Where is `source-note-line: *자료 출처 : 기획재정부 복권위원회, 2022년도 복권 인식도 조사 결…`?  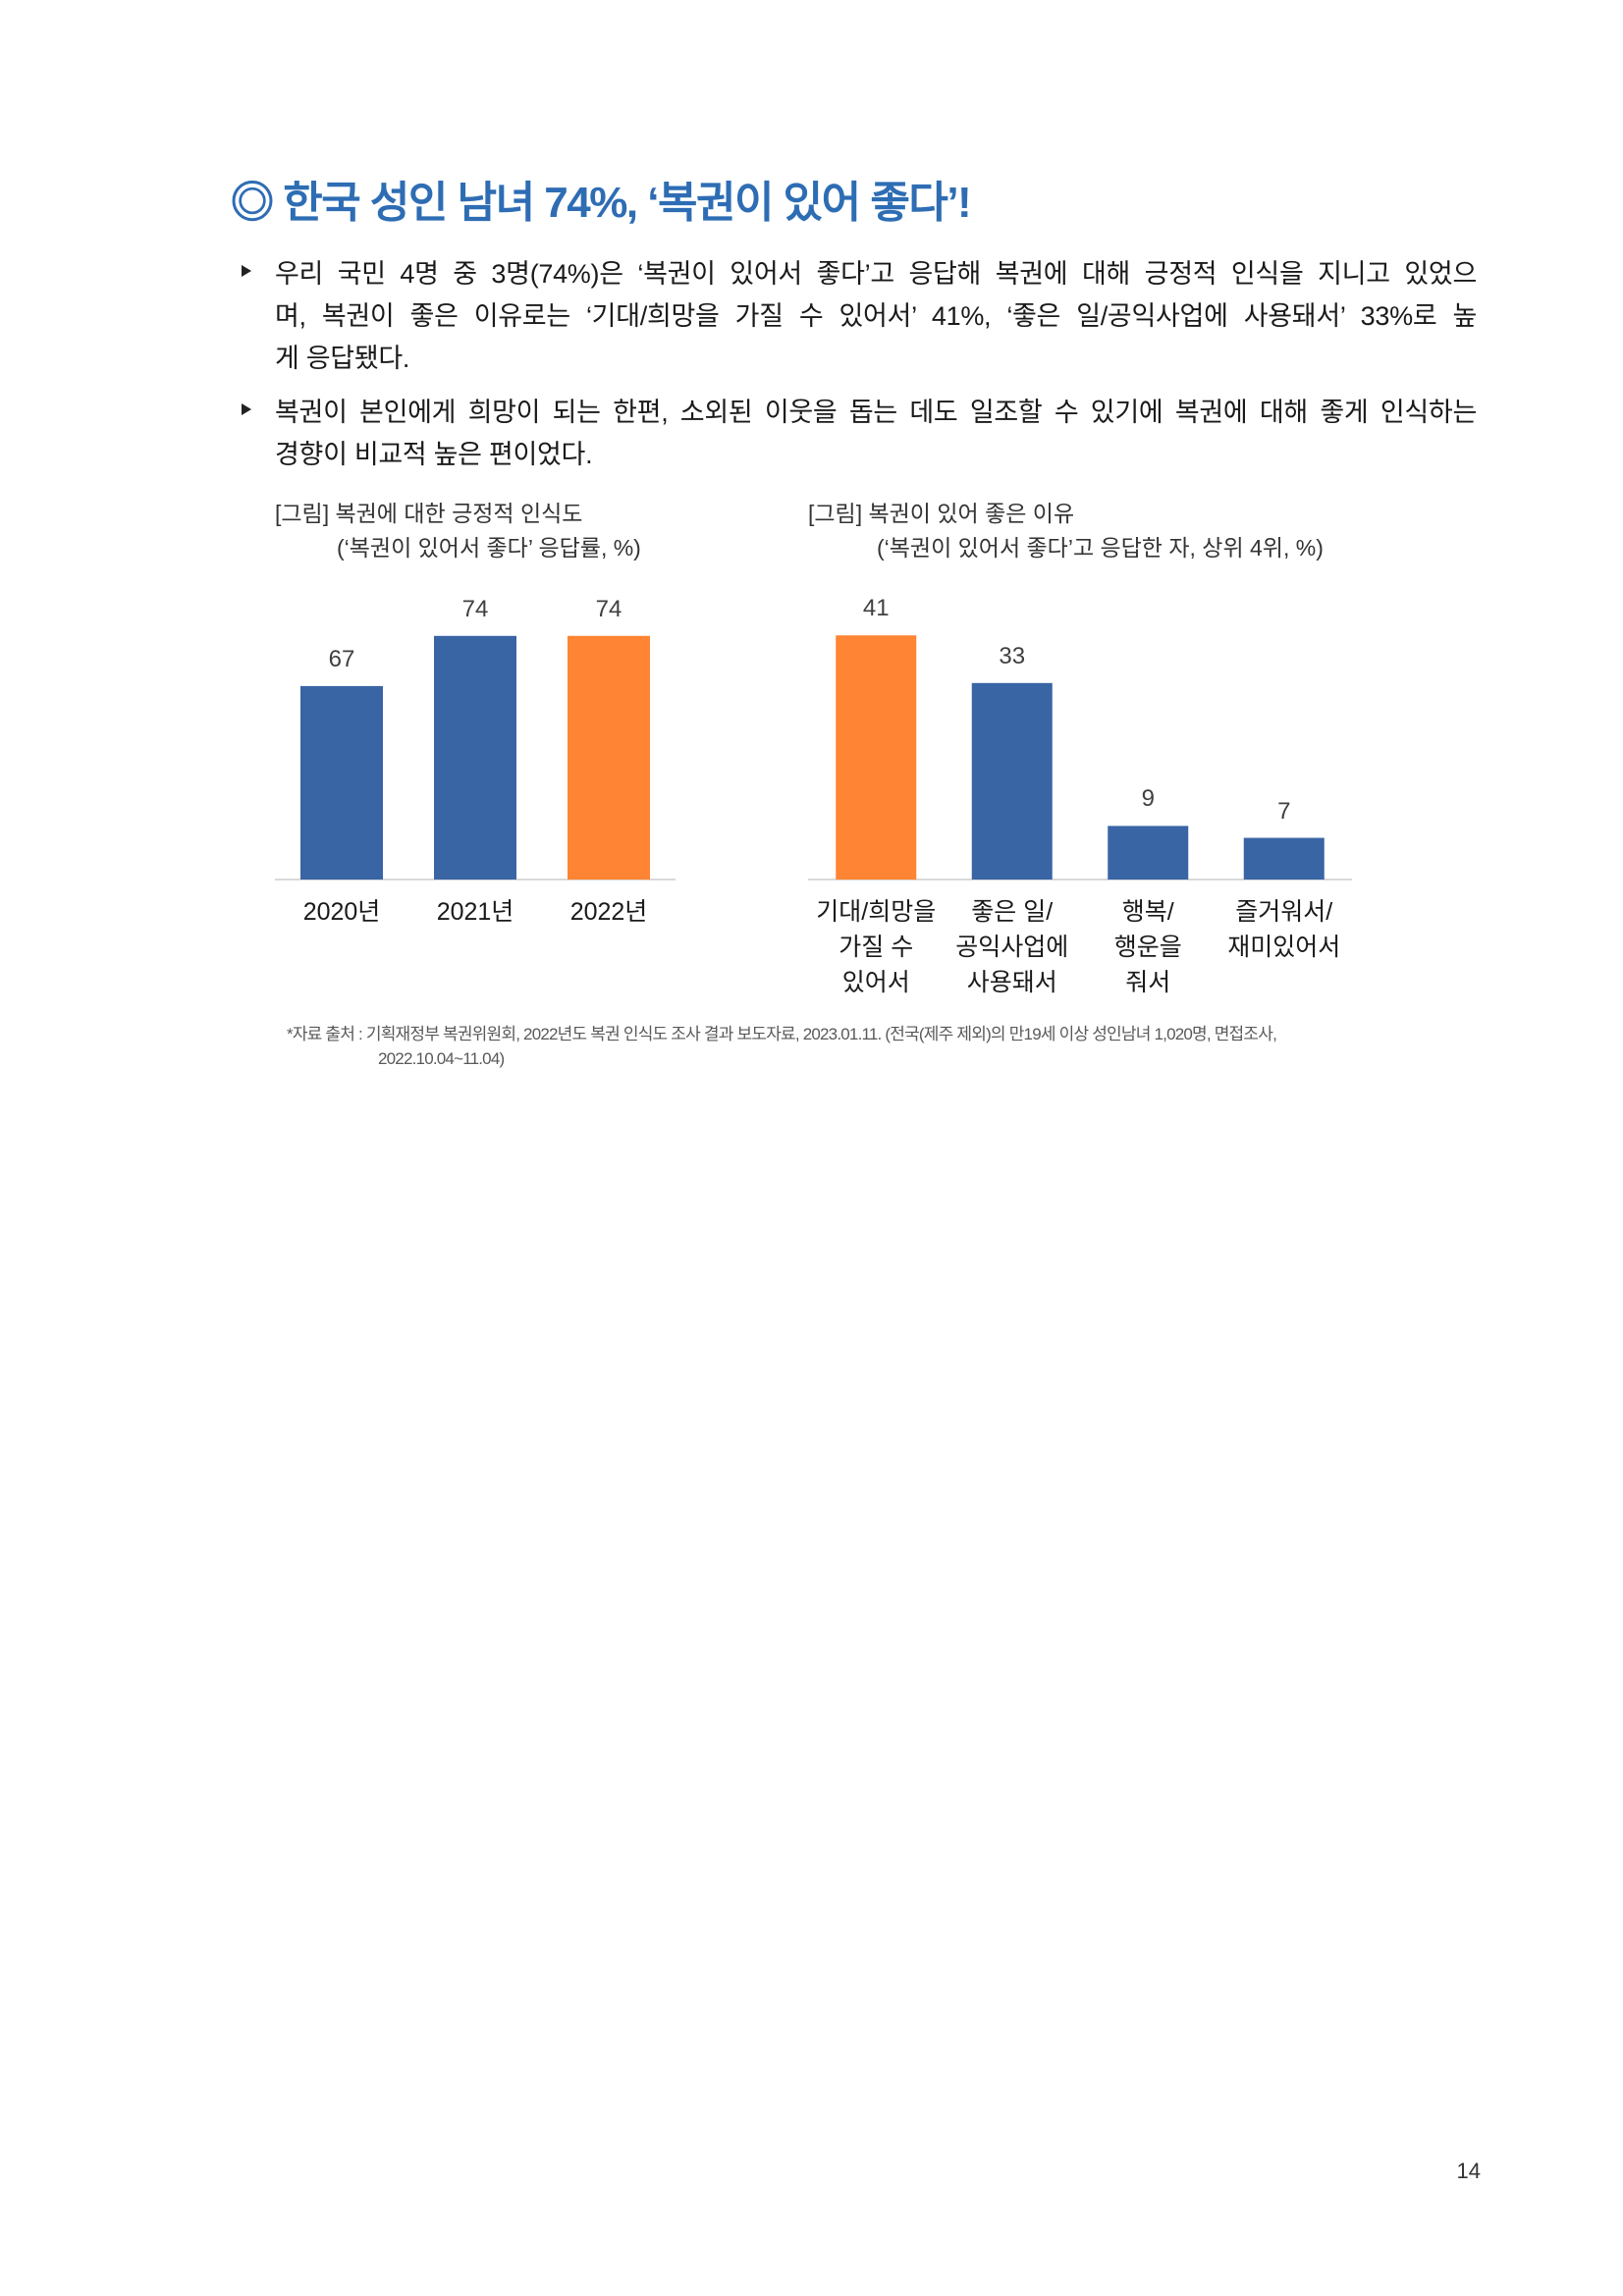 source-note-line: *자료 출처 : 기획재정부 복권위원회, 2022년도 복권 인식도 조사 결… is located at coordinates (782, 1034).